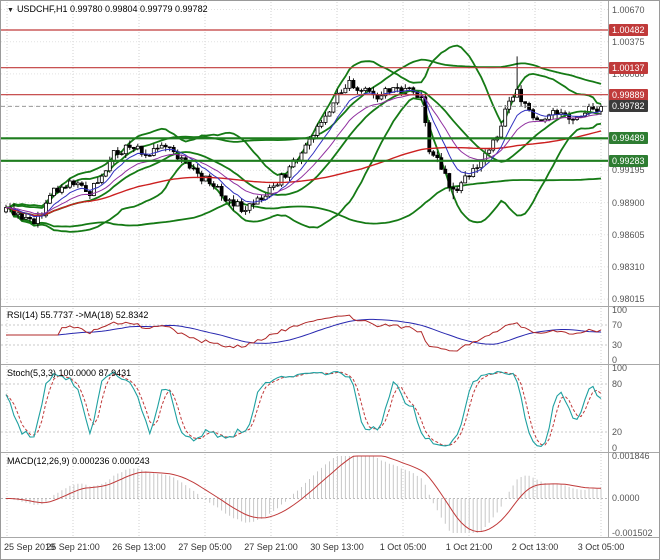 Image resolution: width=660 pixels, height=560 pixels. What do you see at coordinates (30, 547) in the screenshot?
I see `time-axis-label: 25 Sep 2019` at bounding box center [30, 547].